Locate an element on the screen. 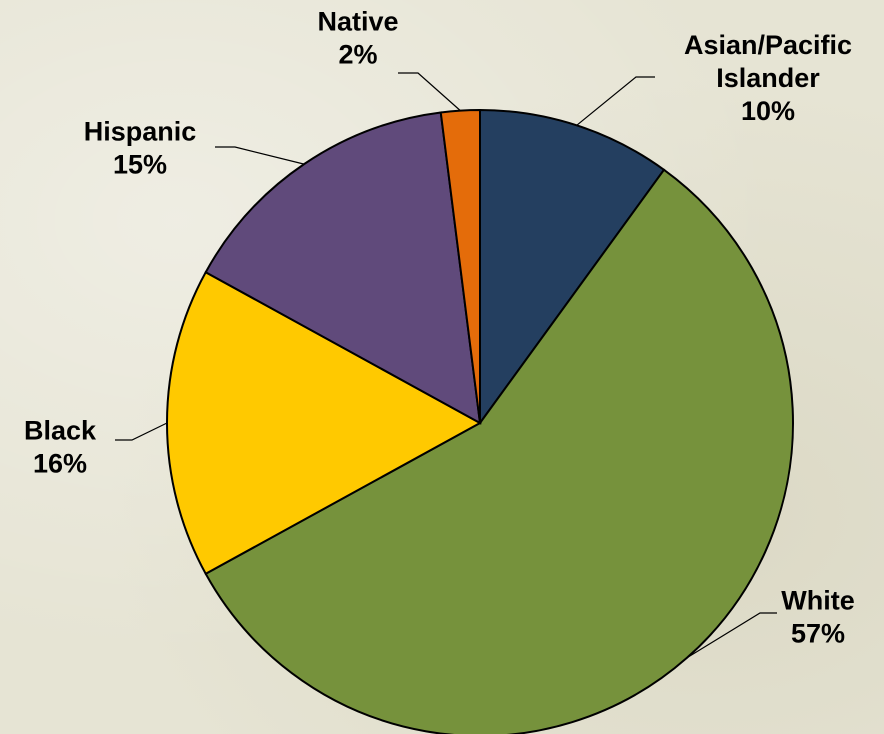 This screenshot has width=884, height=734. slice-name-asian-pacific-islander: Islander is located at coordinates (768, 78).